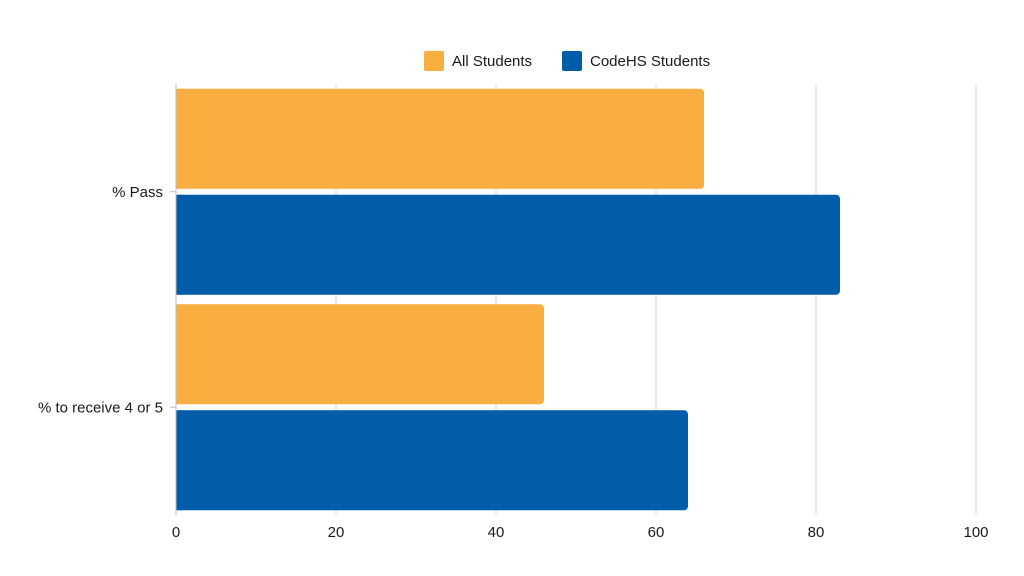 This screenshot has width=1024, height=576. What do you see at coordinates (656, 532) in the screenshot?
I see `x-tick-label: 60` at bounding box center [656, 532].